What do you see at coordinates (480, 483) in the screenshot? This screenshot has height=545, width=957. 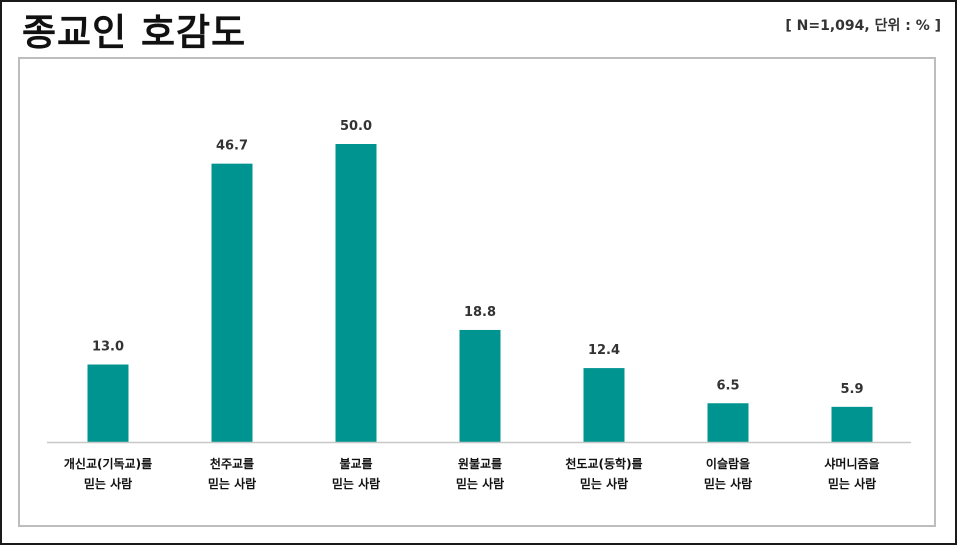 I see `category-label-4-line-2: 믿는 사람` at bounding box center [480, 483].